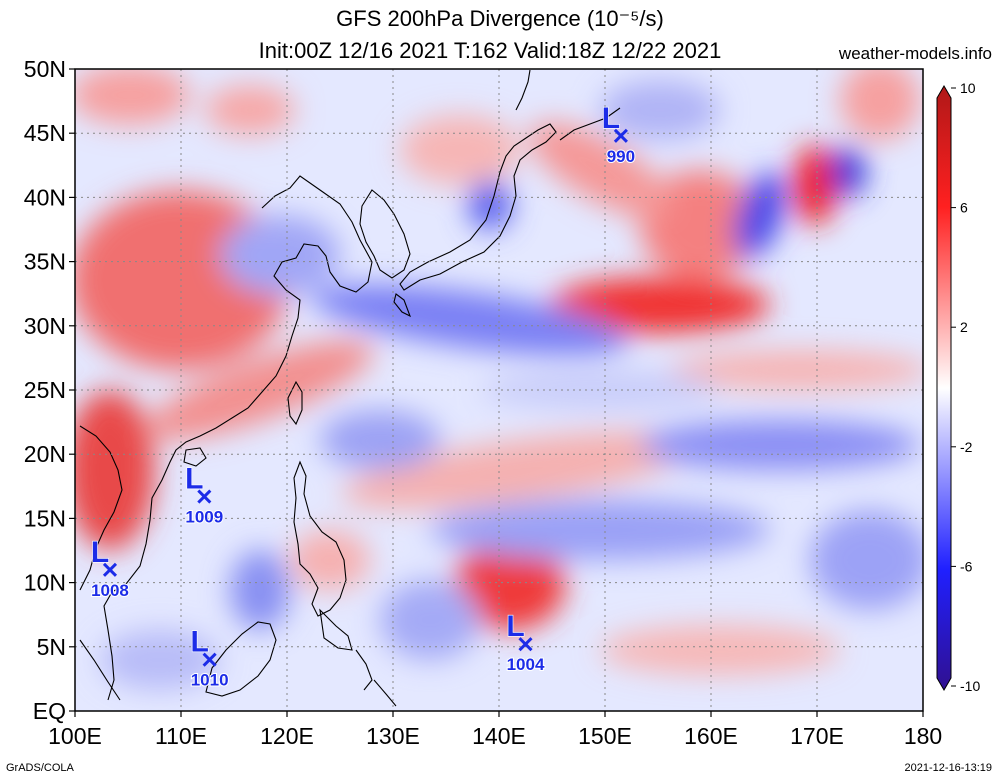 The height and width of the screenshot is (779, 1000). Describe the element at coordinates (966, 447) in the screenshot. I see `colorbar-label: -2` at that location.